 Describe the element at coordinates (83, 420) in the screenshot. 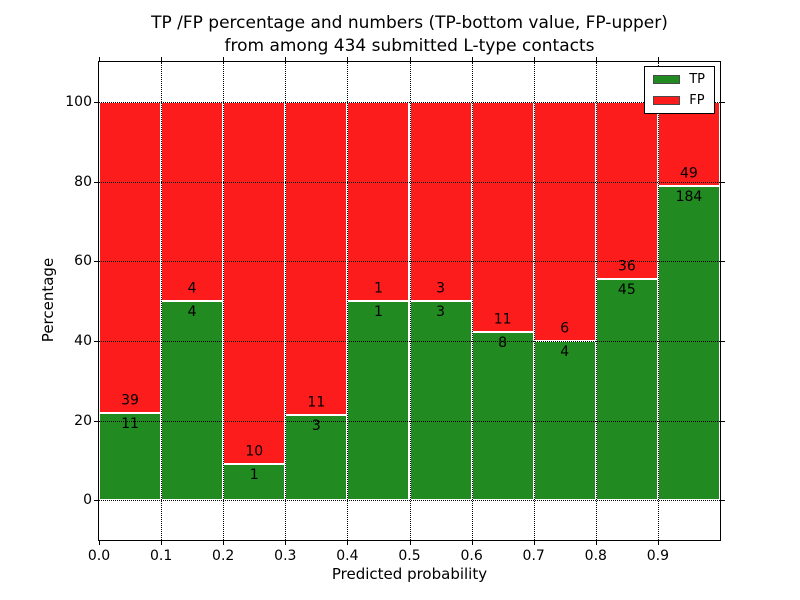

I see `y-tick-label: 20` at that location.